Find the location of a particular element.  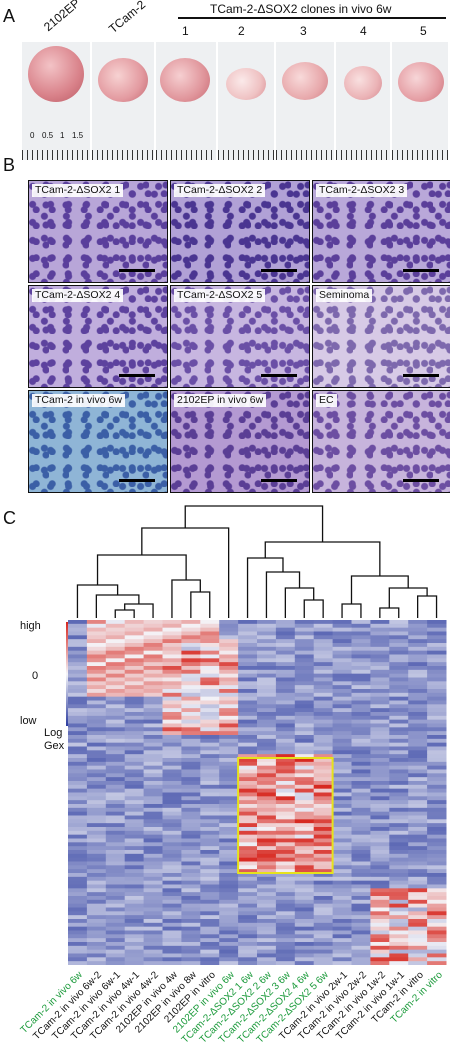

scale-bar is located at coordinates (279, 270).